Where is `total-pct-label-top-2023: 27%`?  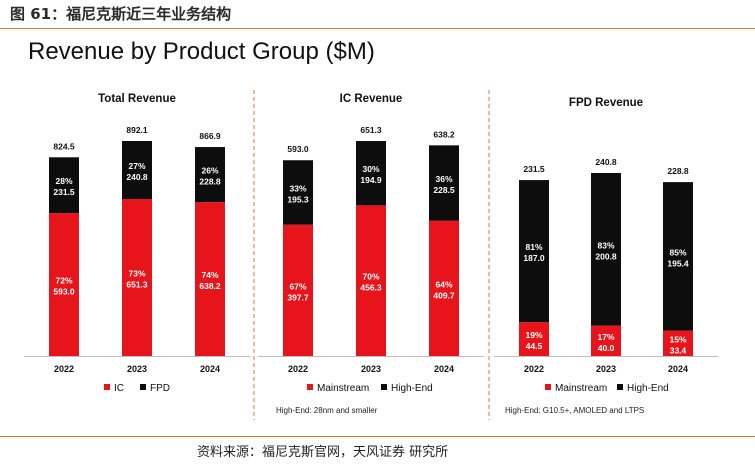 total-pct-label-top-2023: 27% is located at coordinates (136, 166).